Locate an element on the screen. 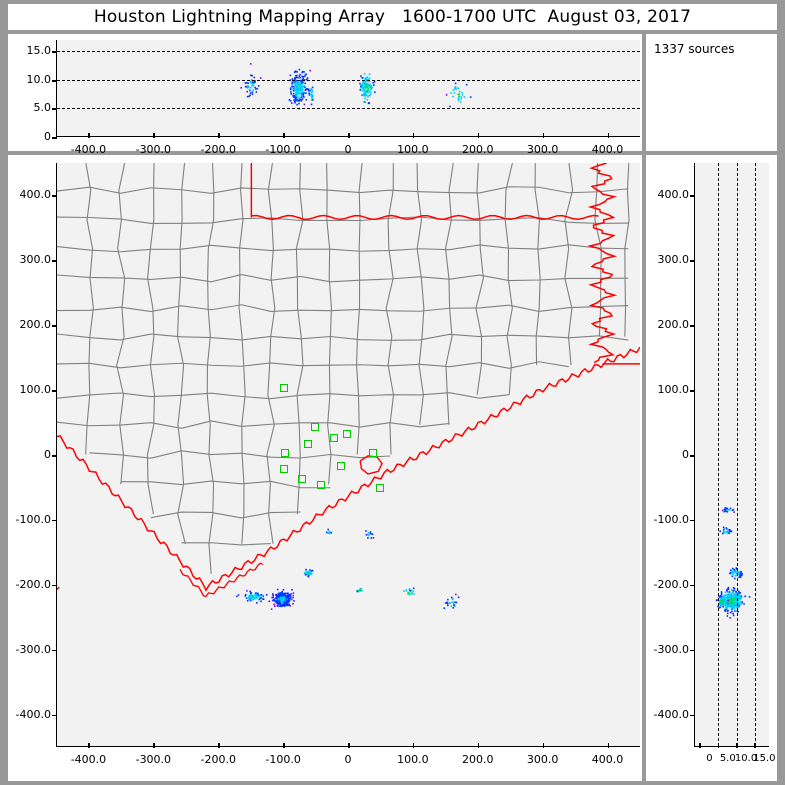 This screenshot has height=785, width=785. source-count-label: 1337 sources is located at coordinates (694, 49).